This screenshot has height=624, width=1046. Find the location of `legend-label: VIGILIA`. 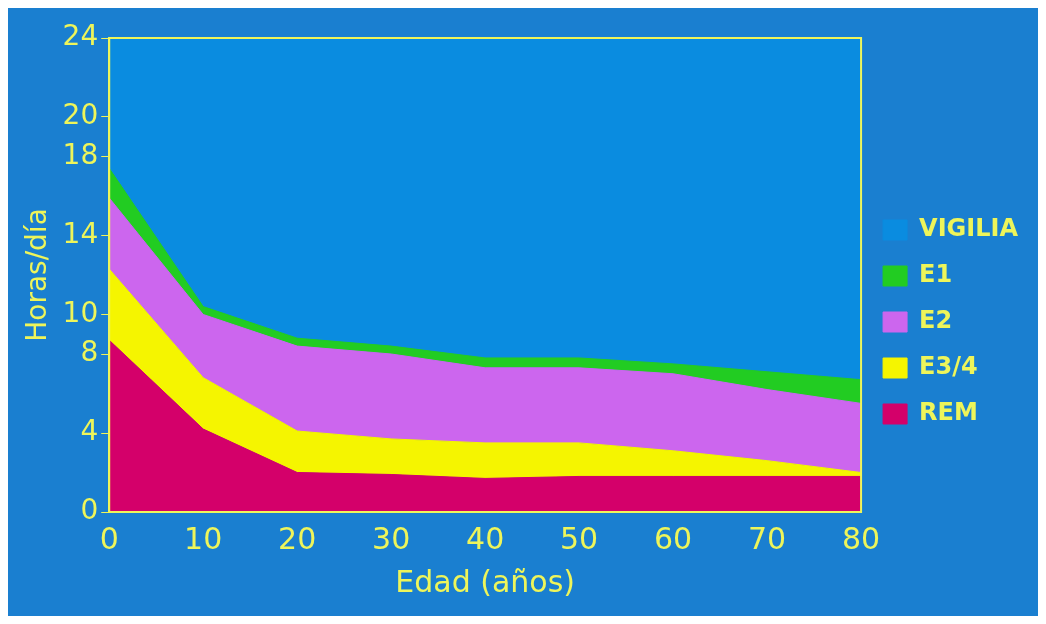

legend-label: VIGILIA is located at coordinates (969, 228).